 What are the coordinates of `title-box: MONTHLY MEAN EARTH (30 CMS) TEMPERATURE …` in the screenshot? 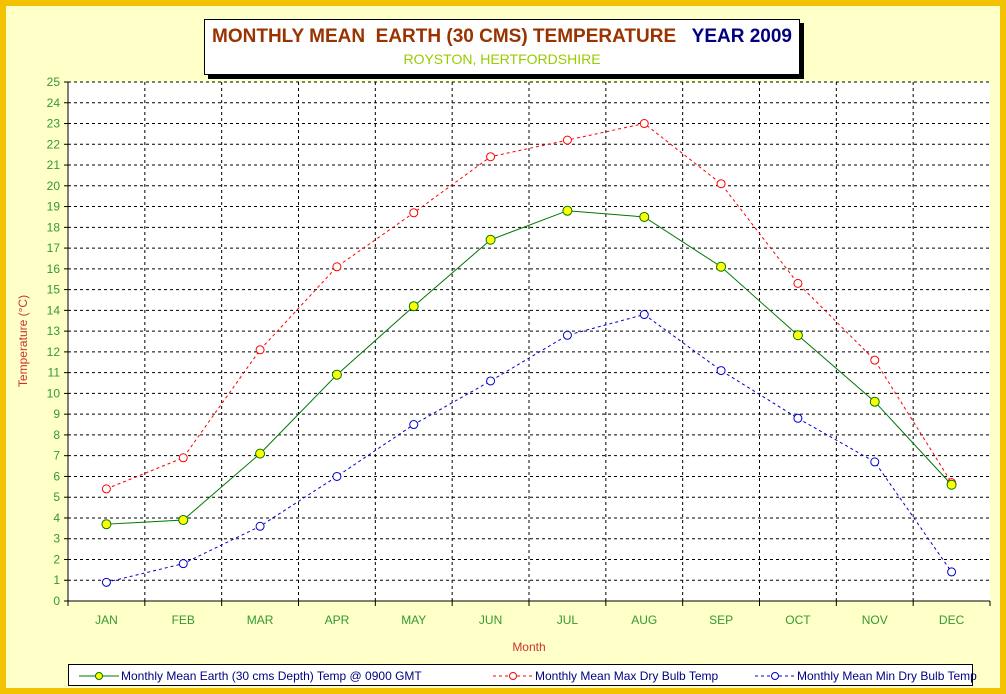 It's located at (502, 47).